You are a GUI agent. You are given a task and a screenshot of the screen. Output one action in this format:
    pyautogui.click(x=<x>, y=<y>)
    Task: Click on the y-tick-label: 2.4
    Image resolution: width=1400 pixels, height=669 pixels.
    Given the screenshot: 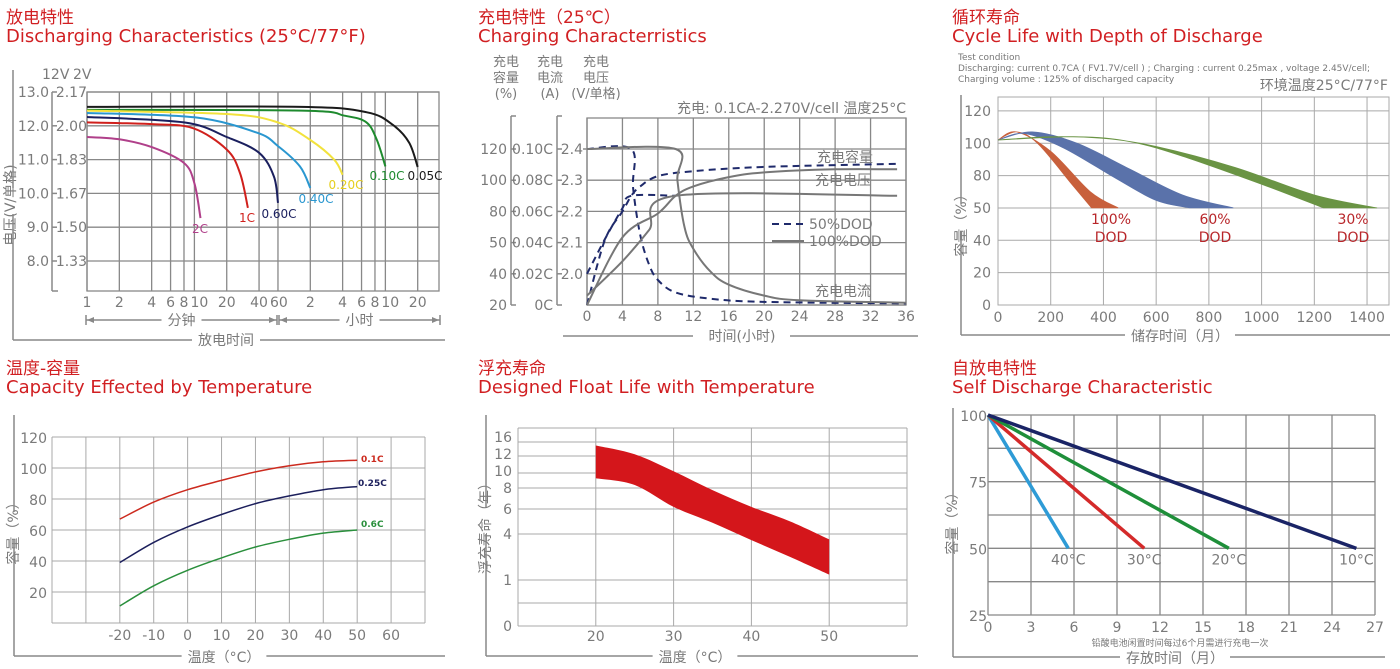 What is the action you would take?
    pyautogui.click(x=572, y=150)
    